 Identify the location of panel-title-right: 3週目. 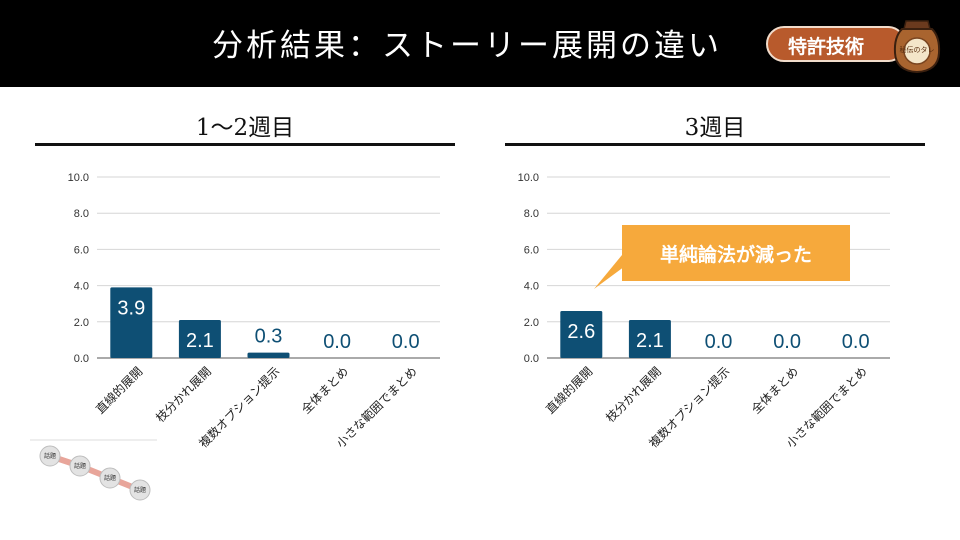
(715, 128).